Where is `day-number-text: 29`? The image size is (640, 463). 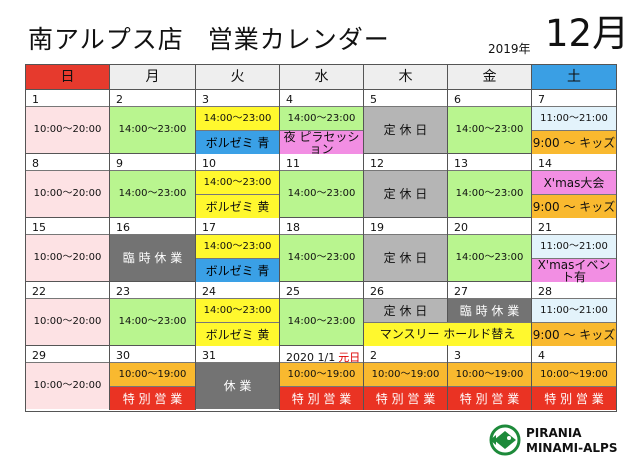 day-number-text: 29 is located at coordinates (39, 355).